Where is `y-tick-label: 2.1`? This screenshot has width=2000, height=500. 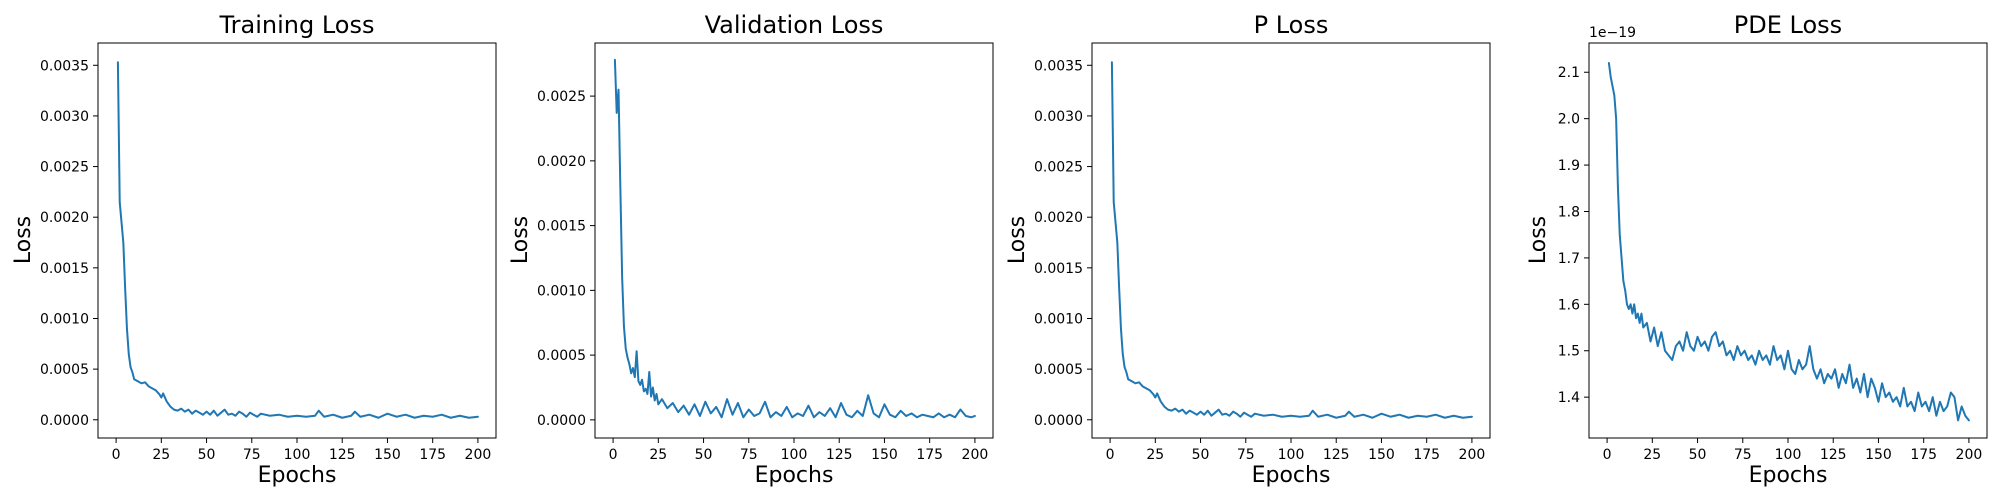 y-tick-label: 2.1 is located at coordinates (1569, 73).